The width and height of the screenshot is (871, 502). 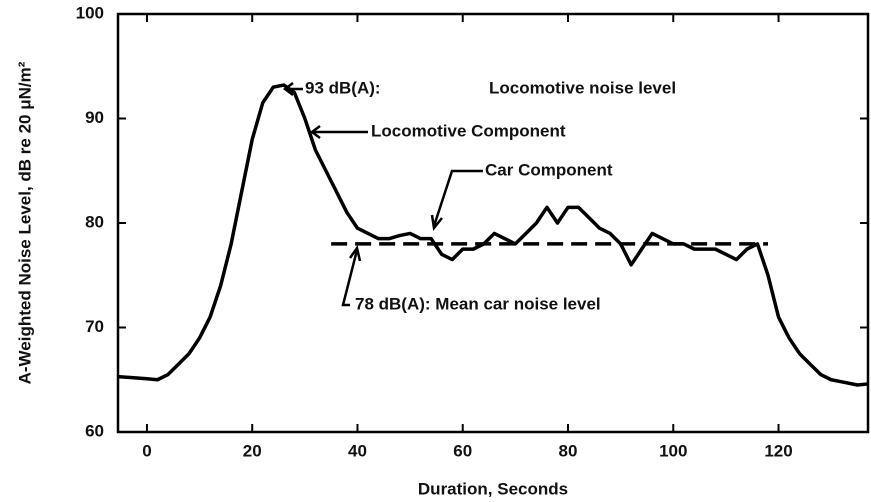 I want to click on y-tick-label: 80, so click(x=94, y=221).